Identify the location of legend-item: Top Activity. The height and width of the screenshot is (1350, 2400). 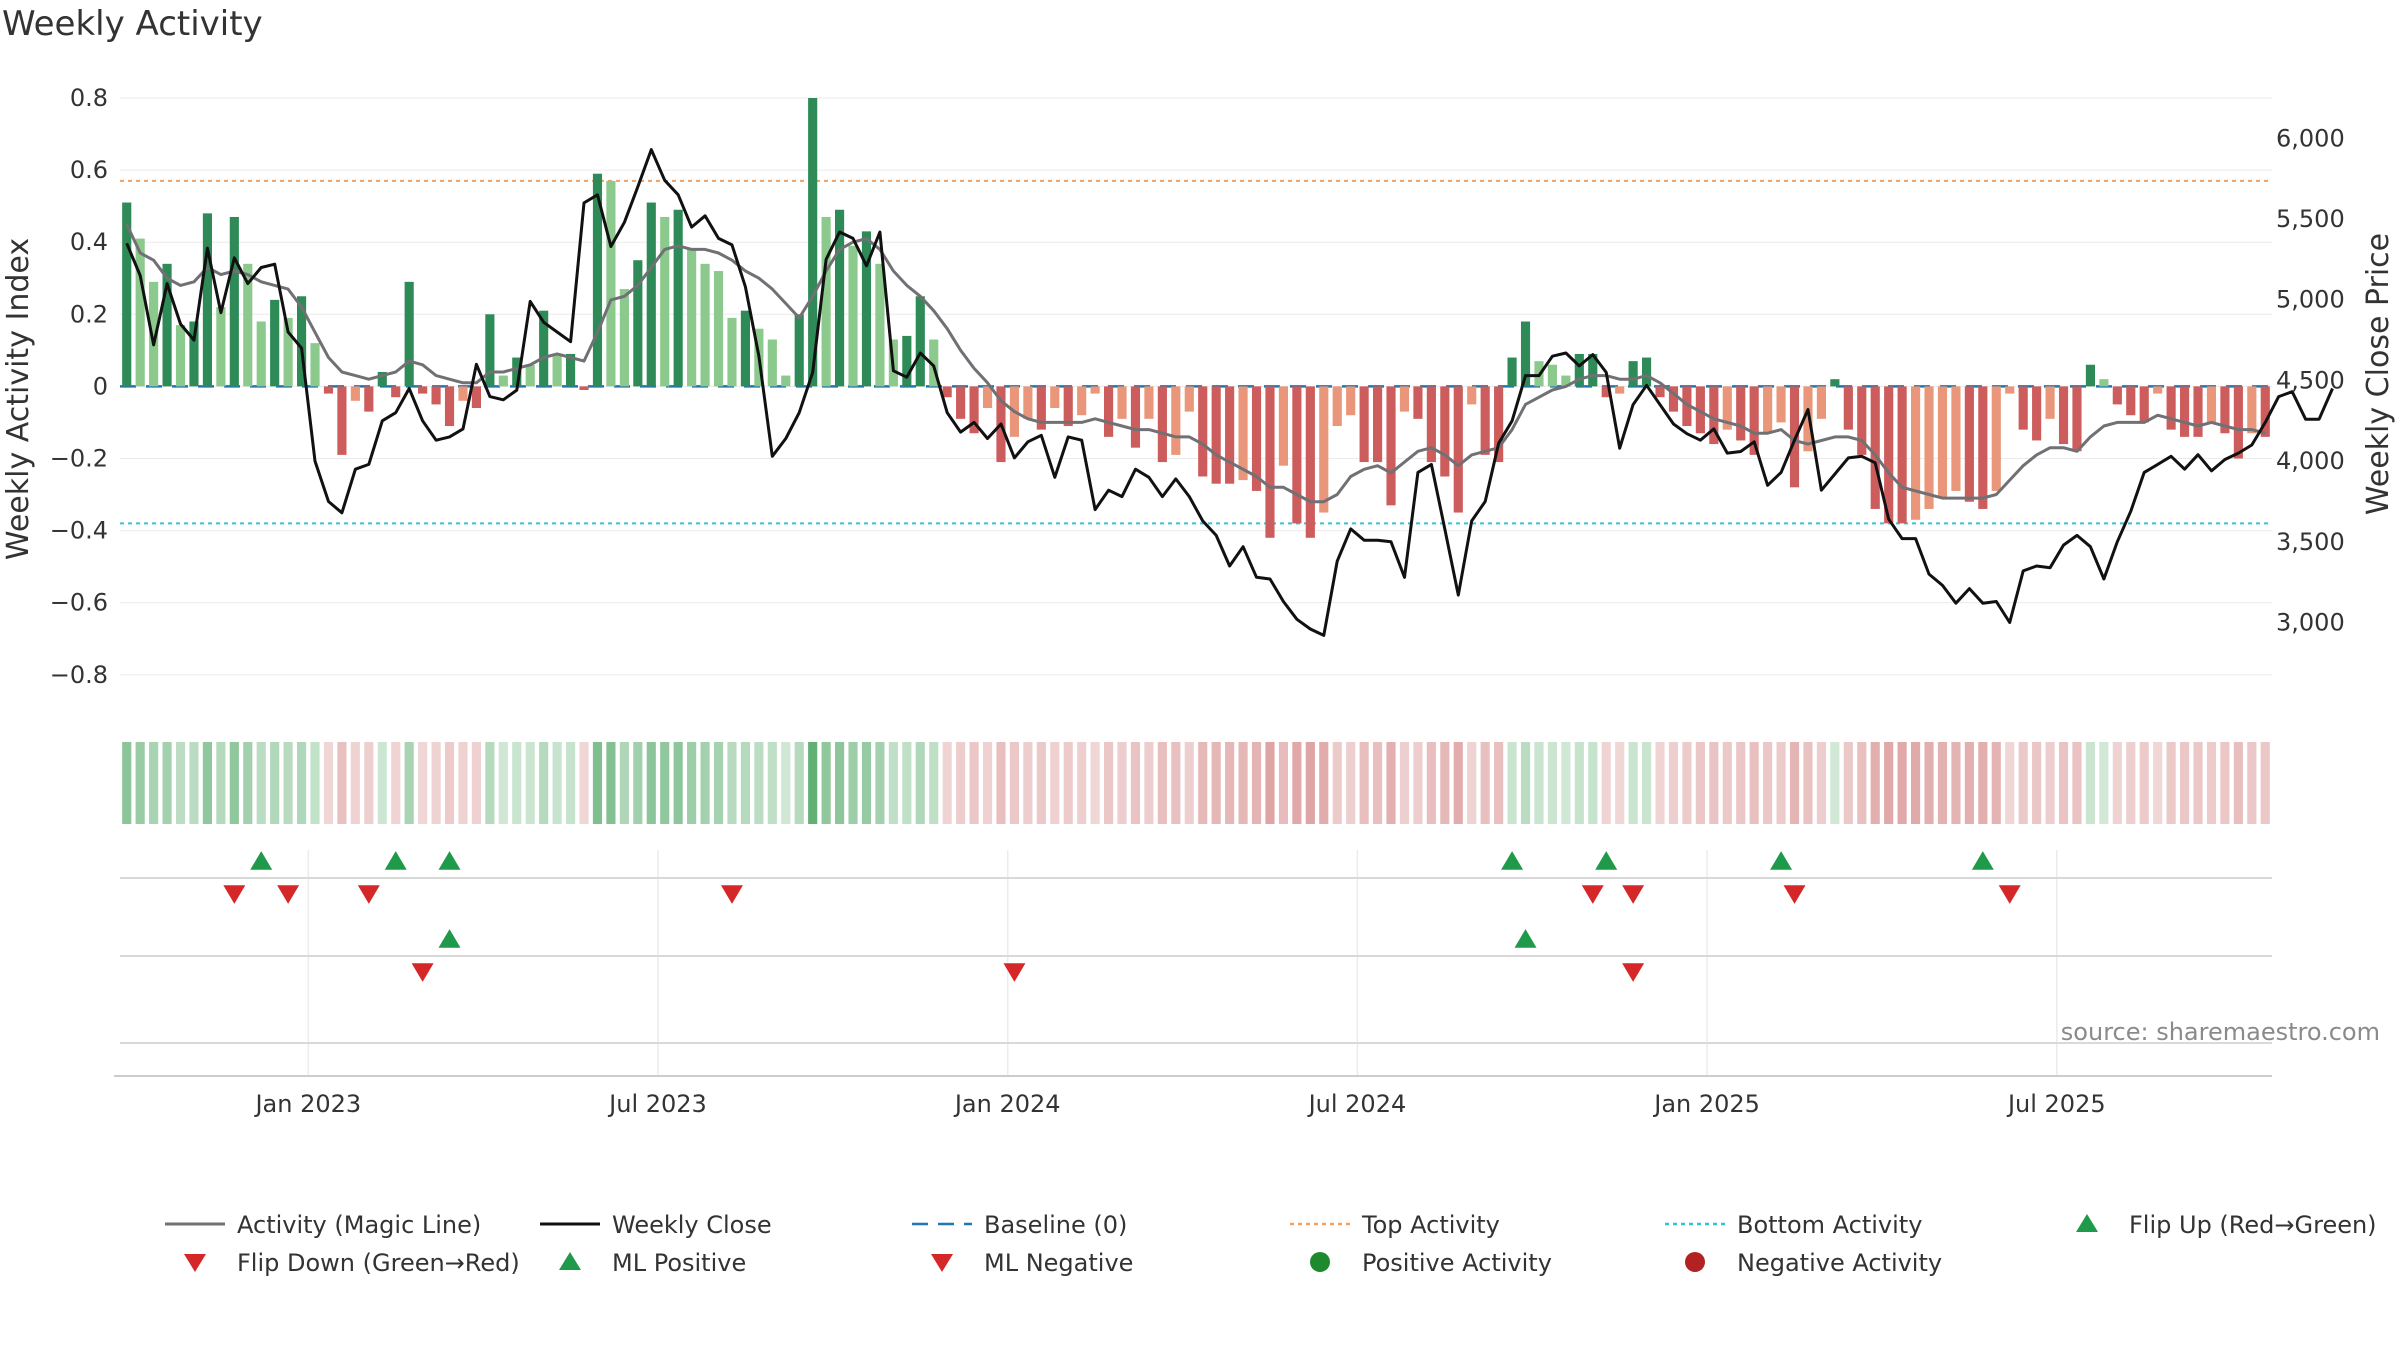
(1395, 1225).